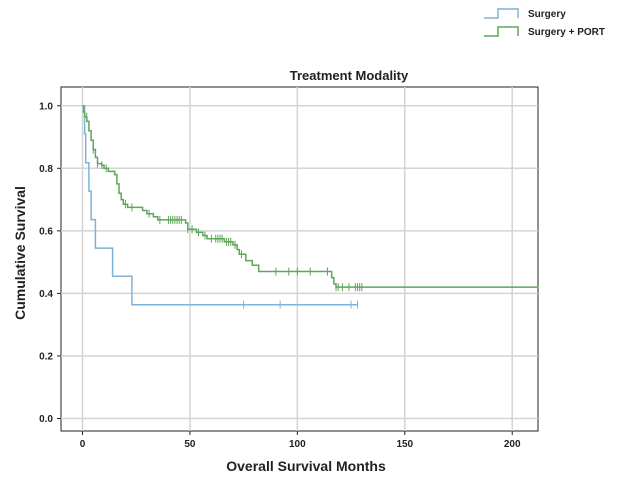 Image resolution: width=627 pixels, height=477 pixels. Describe the element at coordinates (547, 14) in the screenshot. I see `legend-label-surgery: Surgery` at that location.